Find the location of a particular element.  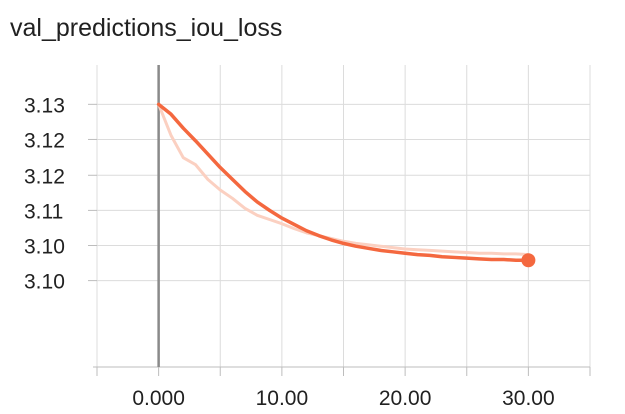

x-tick-label: 30.00 is located at coordinates (528, 398).